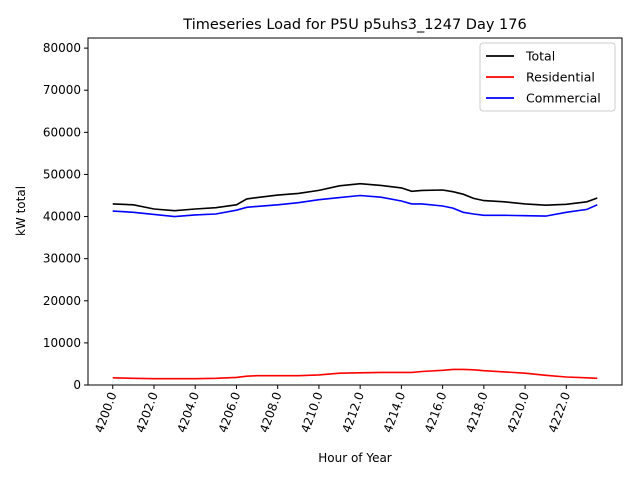  I want to click on y-tick-label: 0, so click(77, 385).